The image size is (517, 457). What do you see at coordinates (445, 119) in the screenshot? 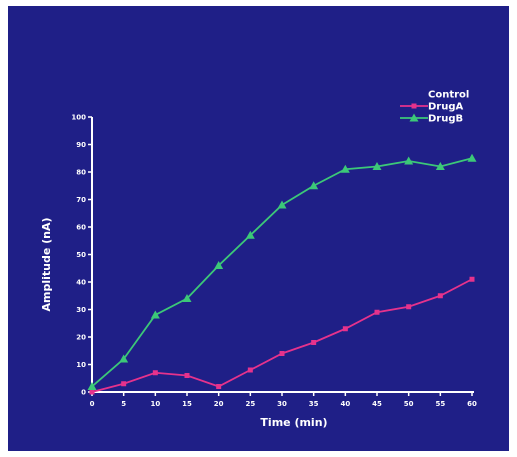
I see `legend-label: DrugB` at bounding box center [445, 119].